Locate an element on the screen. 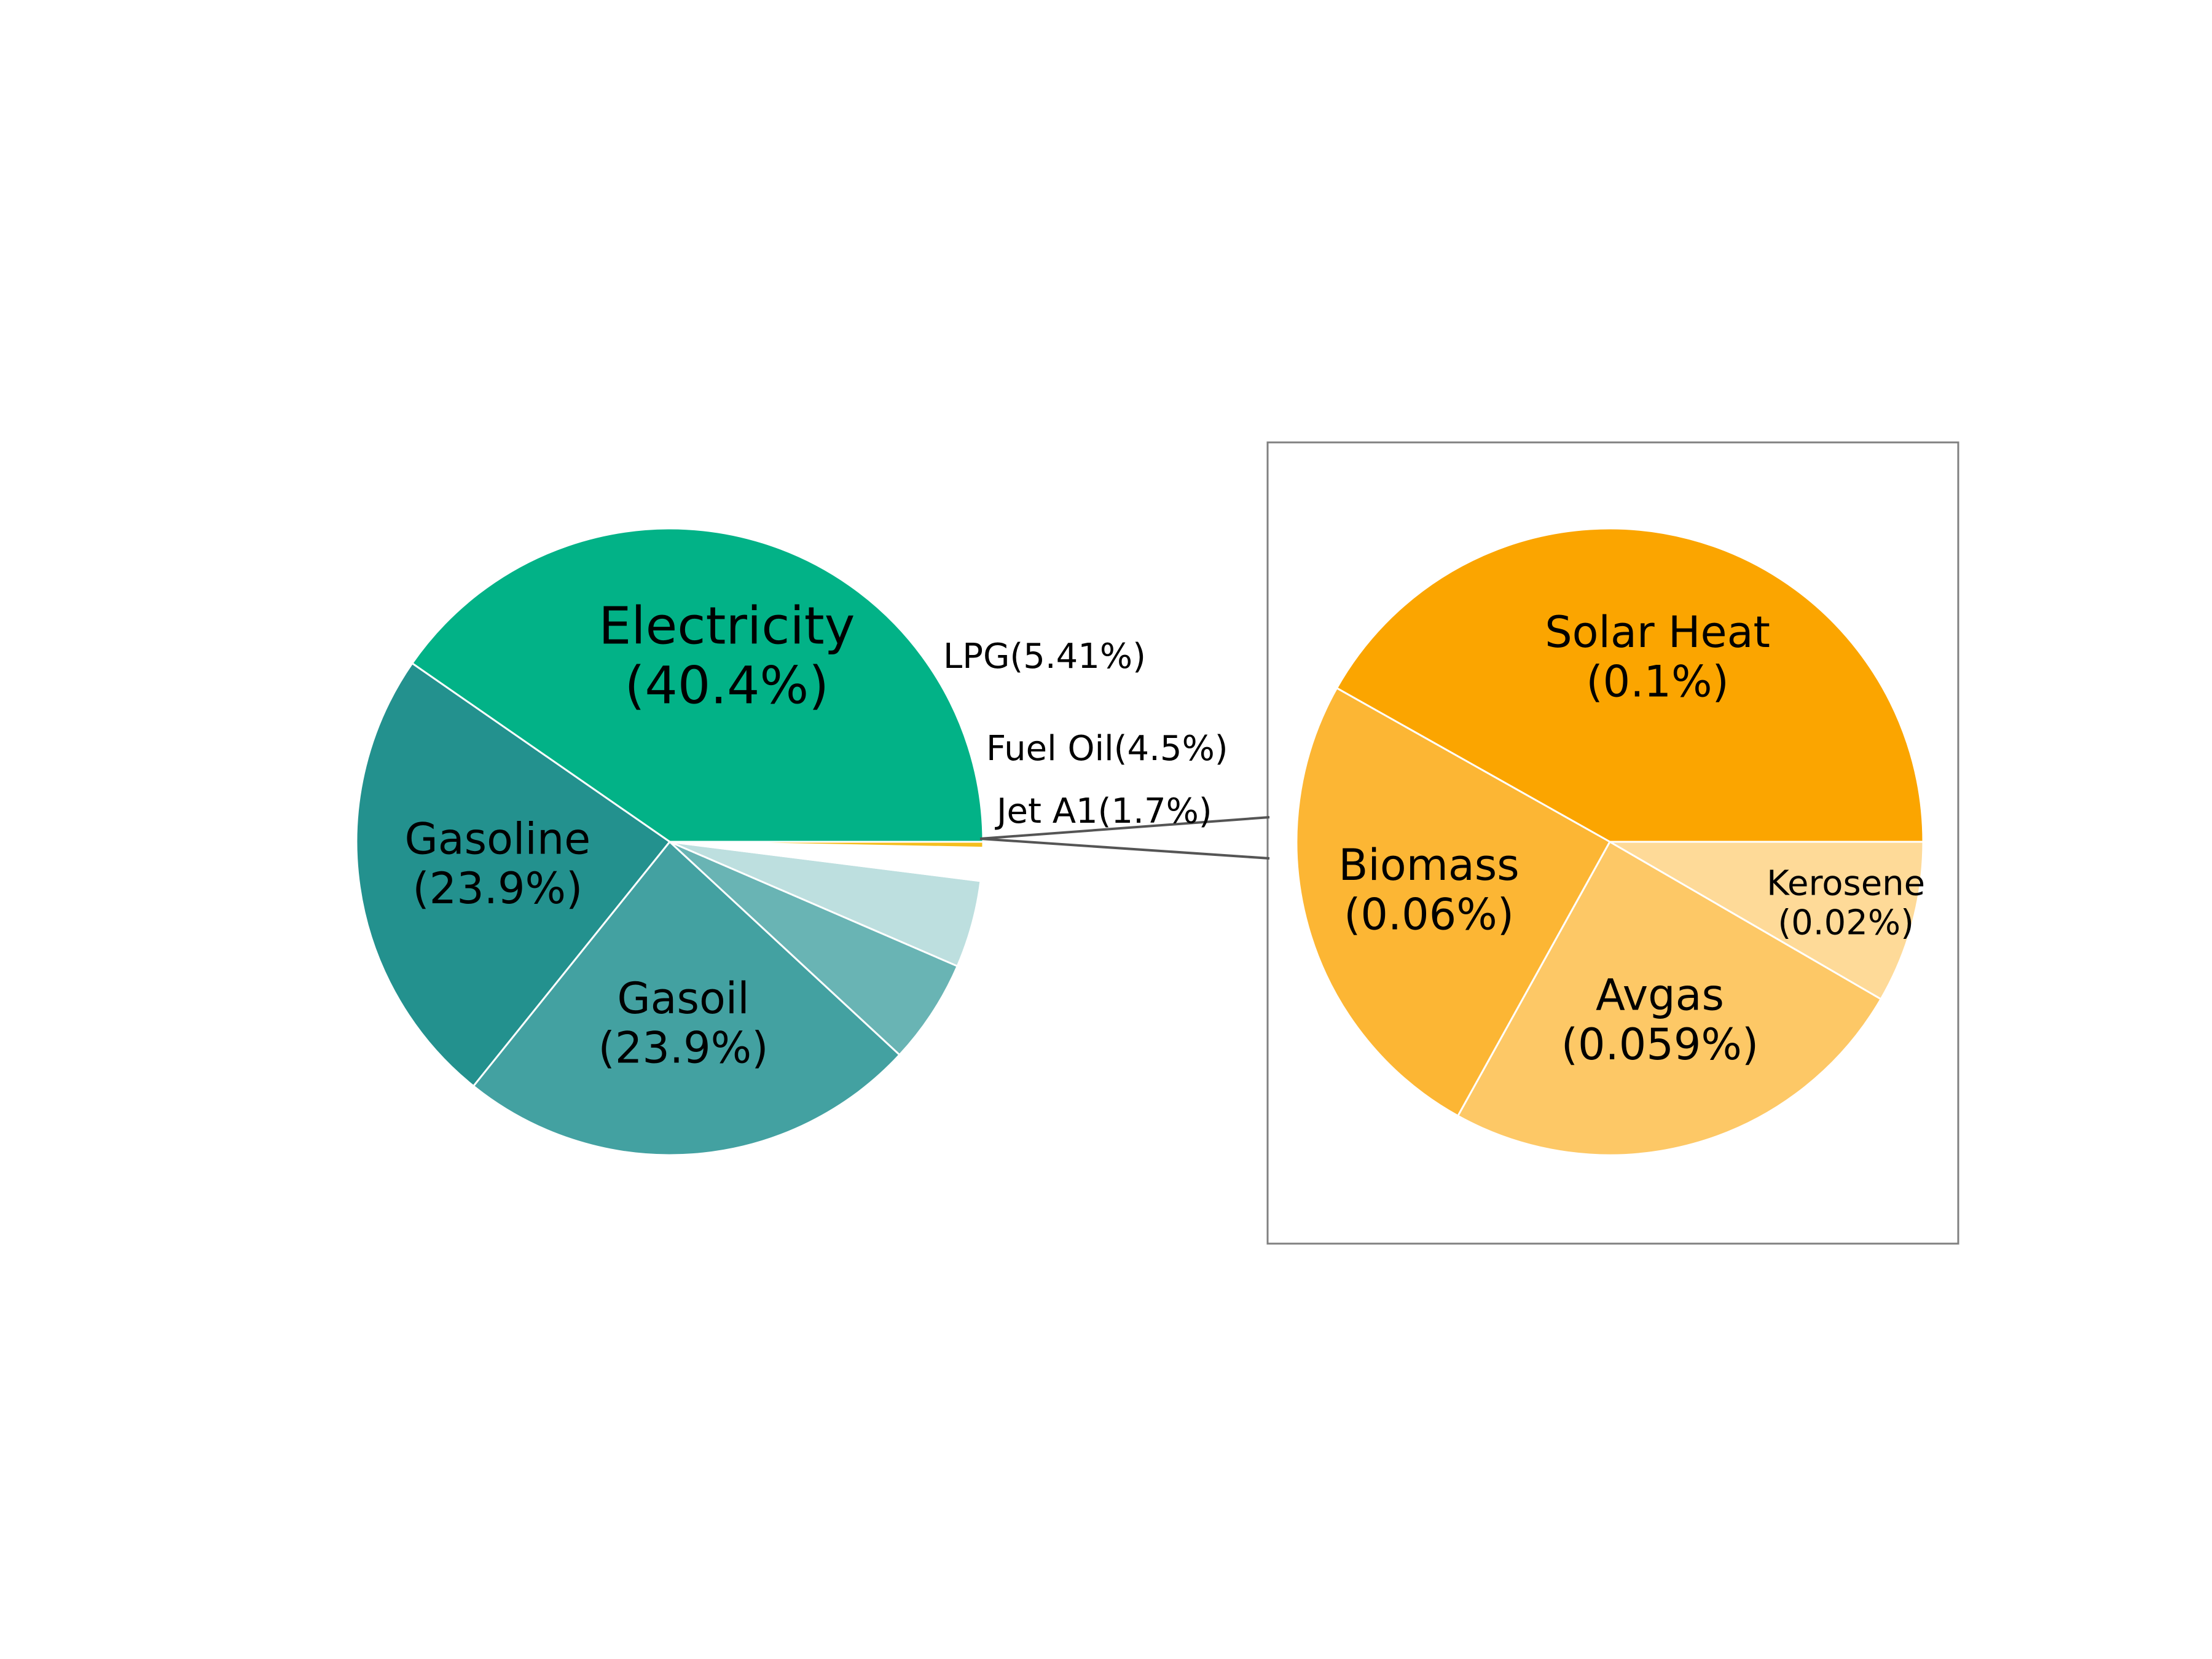  main-label-jet-a1-percent: (1.7%) is located at coordinates (1155, 811).